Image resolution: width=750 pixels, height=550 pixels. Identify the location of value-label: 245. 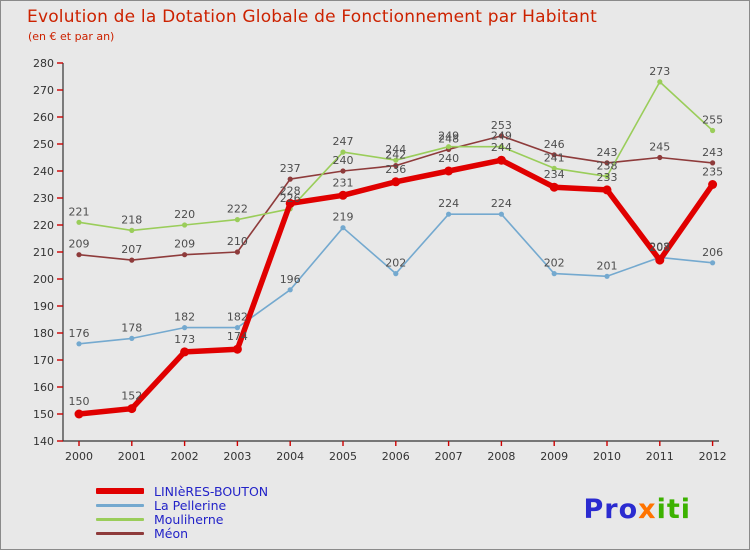
(659, 147).